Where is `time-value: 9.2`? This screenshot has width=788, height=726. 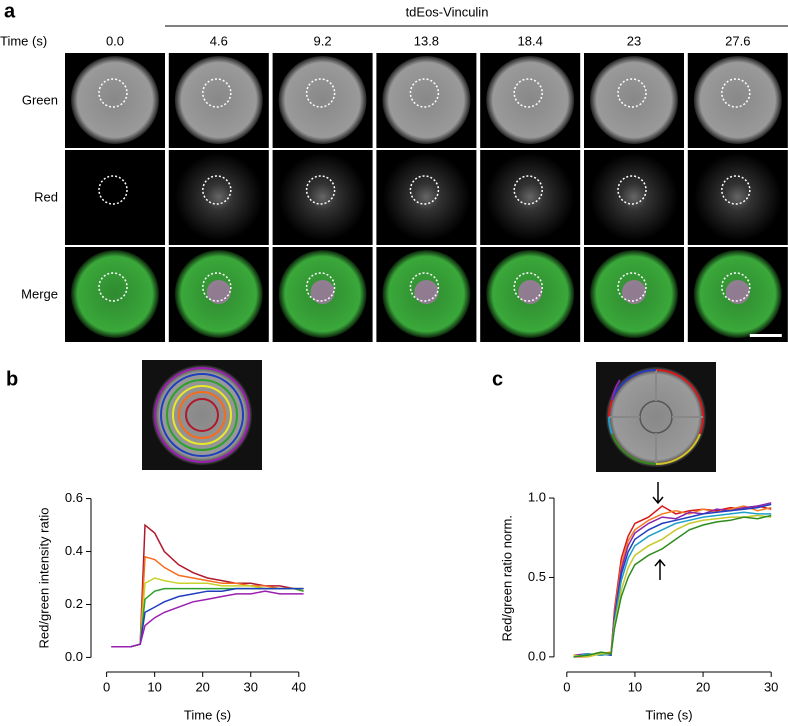 time-value: 9.2 is located at coordinates (323, 40).